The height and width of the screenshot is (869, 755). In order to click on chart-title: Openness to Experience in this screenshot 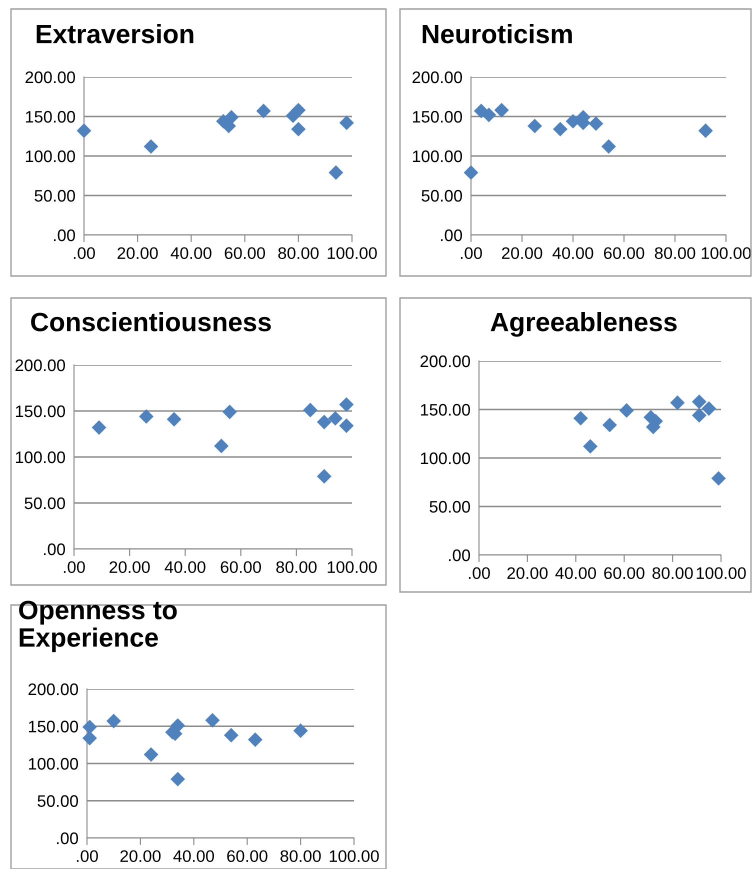, I will do `click(98, 626)`.